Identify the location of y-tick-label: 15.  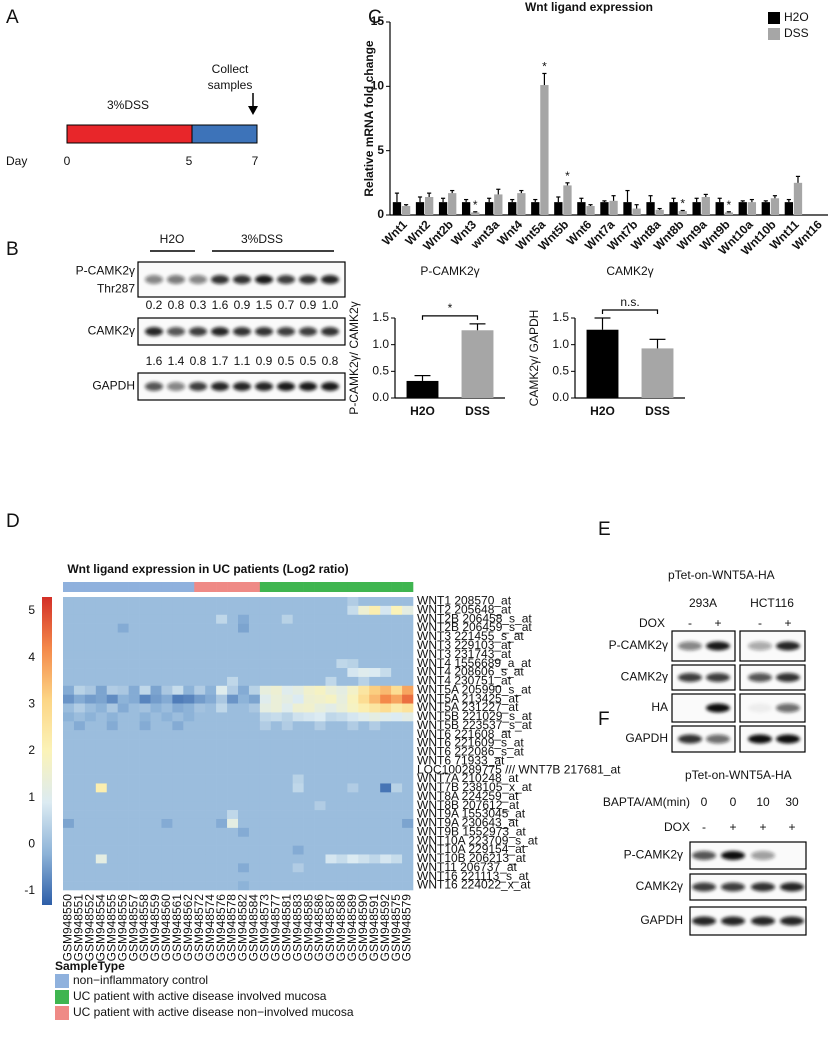
(378, 21).